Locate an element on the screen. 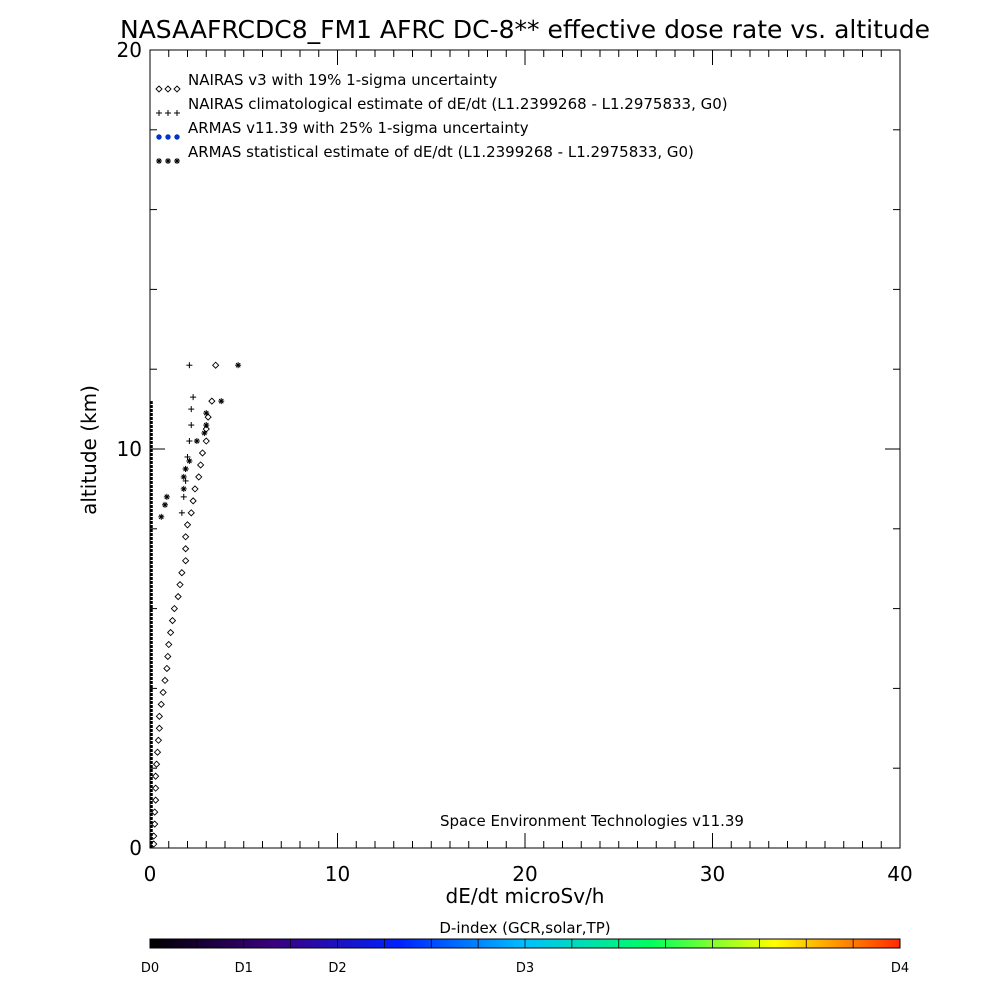  colorbar-tick-label: D2 is located at coordinates (337, 968).